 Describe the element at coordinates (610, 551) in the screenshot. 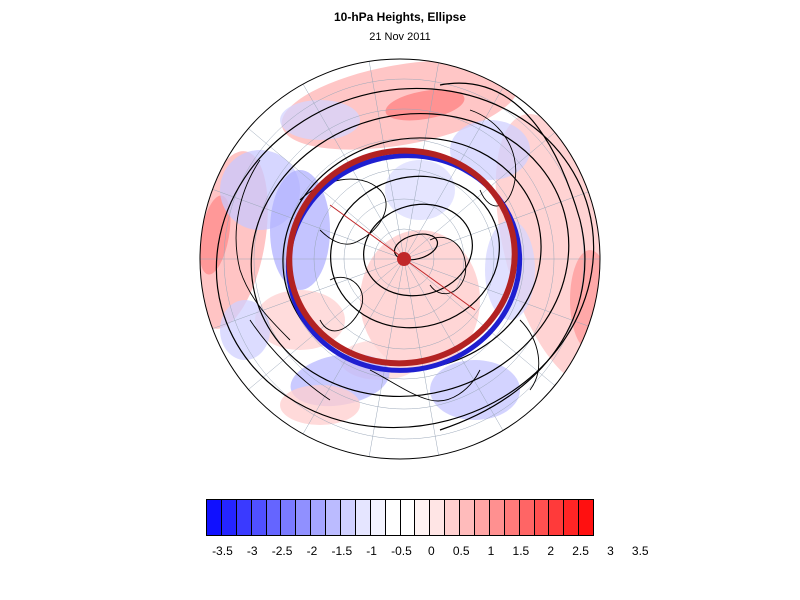

I see `colorbar-tick-label: 3` at that location.